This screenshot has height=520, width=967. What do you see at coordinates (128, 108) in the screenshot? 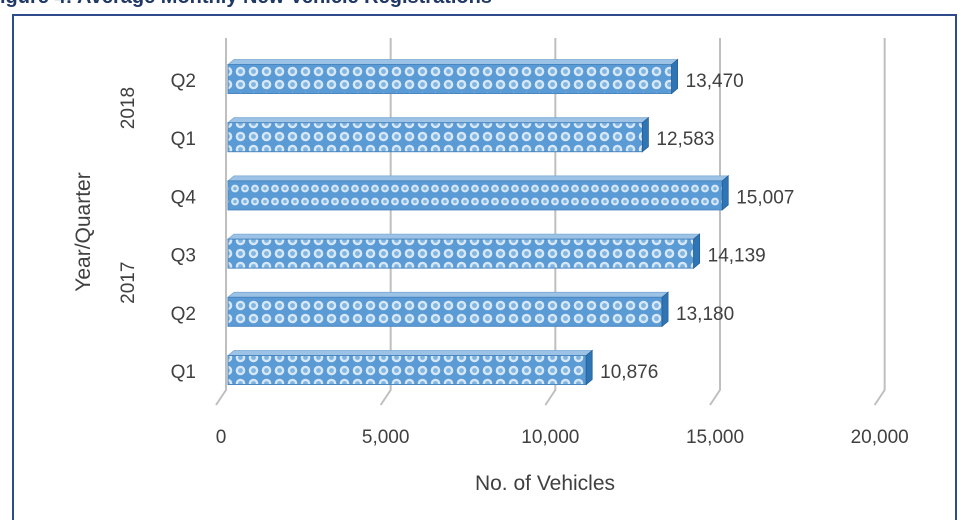
I see `year-label-1: 2018` at bounding box center [128, 108].